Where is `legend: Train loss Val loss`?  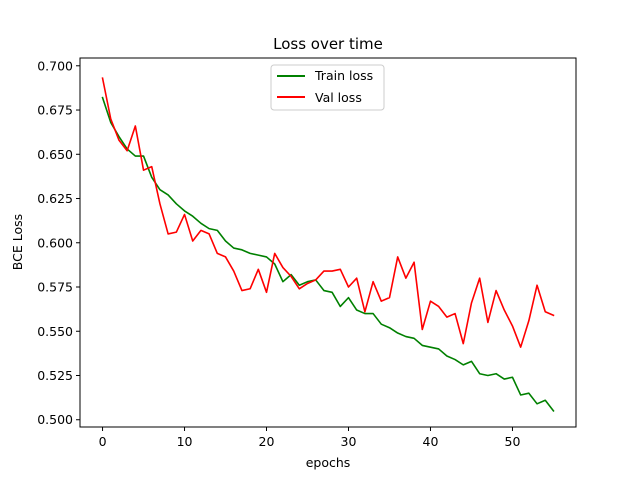 legend: Train loss Val loss is located at coordinates (327, 87).